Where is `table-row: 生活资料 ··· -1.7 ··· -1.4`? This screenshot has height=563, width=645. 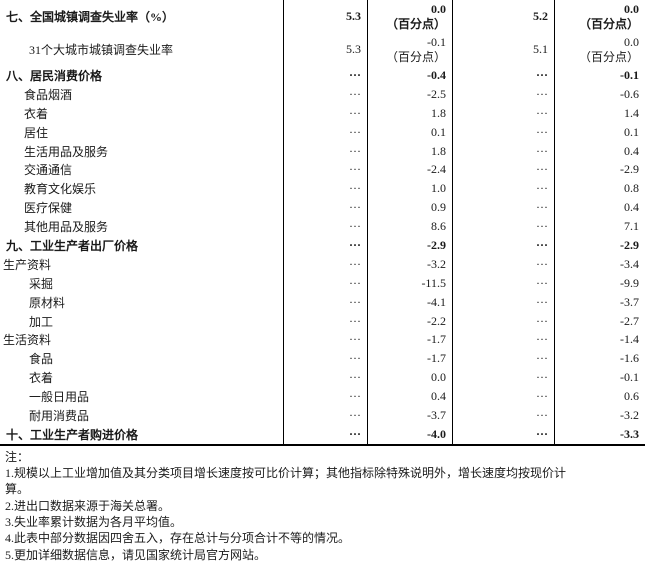 table-row: 生活资料 ··· -1.7 ··· -1.4 is located at coordinates (322, 340).